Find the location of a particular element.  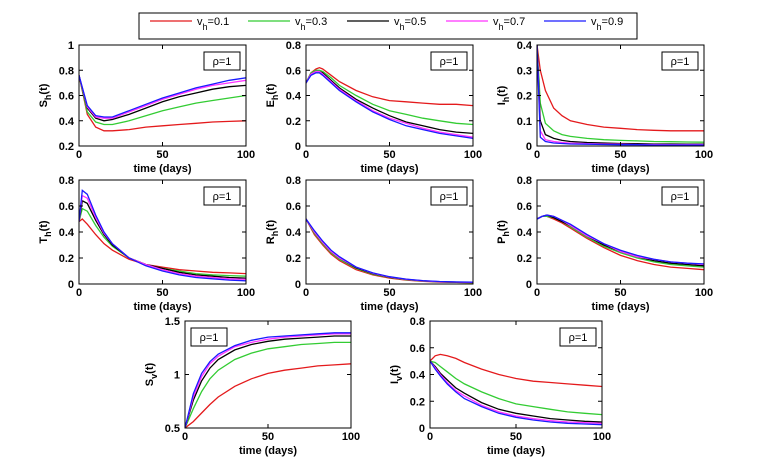

legend-label: vh=0.1 is located at coordinates (213, 24).